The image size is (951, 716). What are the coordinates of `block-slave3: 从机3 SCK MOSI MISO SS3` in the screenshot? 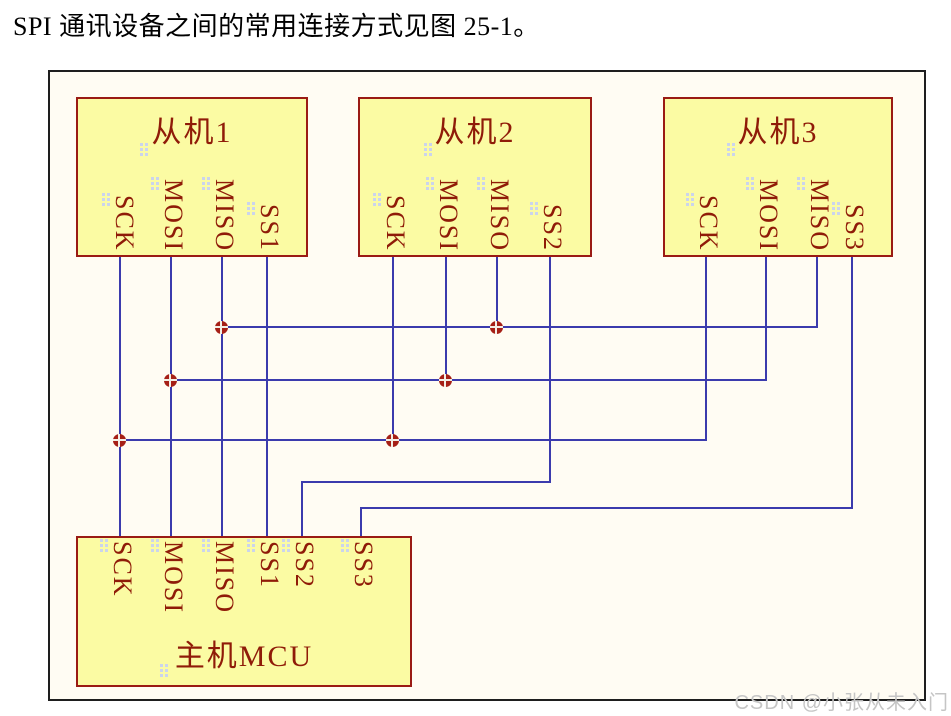 It's located at (778, 177).